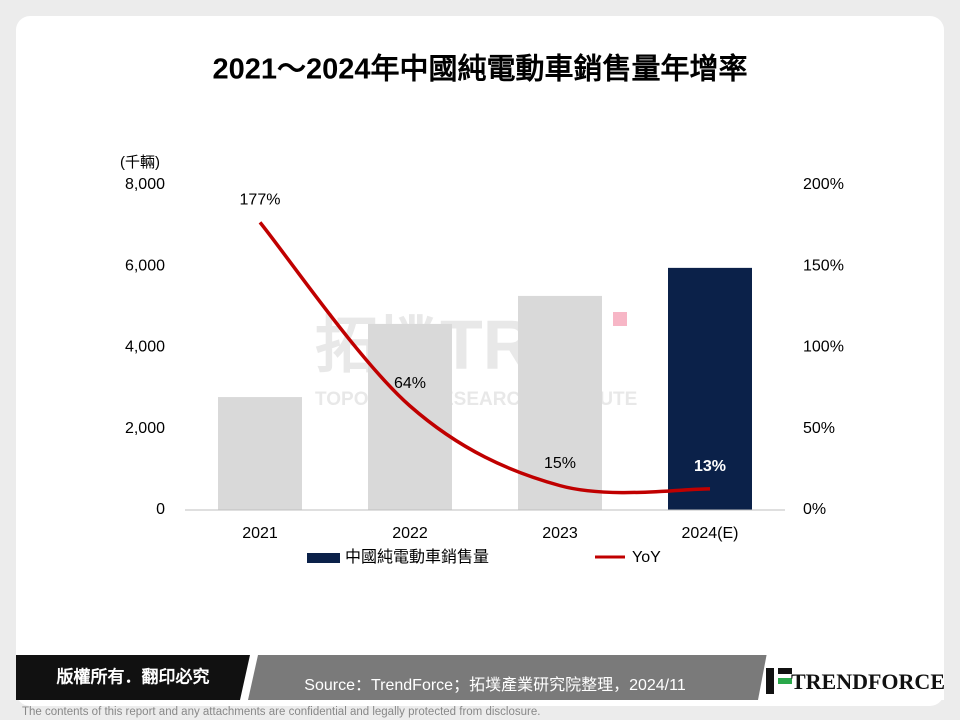 Image resolution: width=960 pixels, height=720 pixels. Describe the element at coordinates (560, 533) in the screenshot. I see `x-tick-label: 2023` at that location.